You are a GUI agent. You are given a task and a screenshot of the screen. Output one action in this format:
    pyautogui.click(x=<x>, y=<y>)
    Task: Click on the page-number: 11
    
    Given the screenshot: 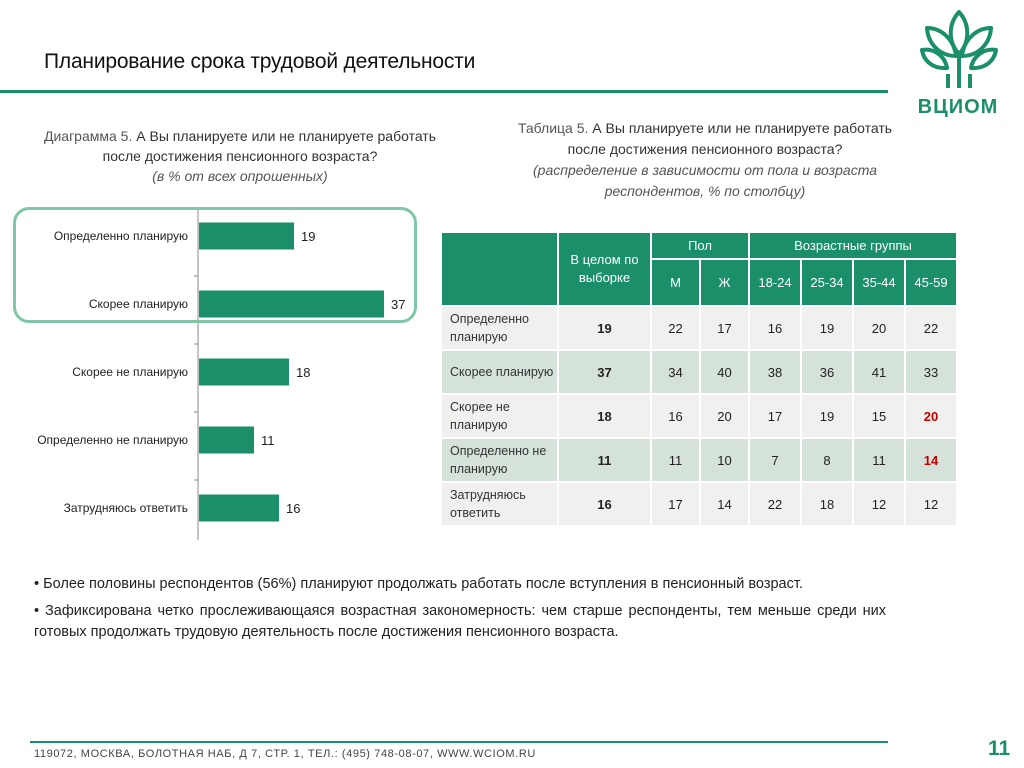 What is the action you would take?
    pyautogui.click(x=999, y=748)
    